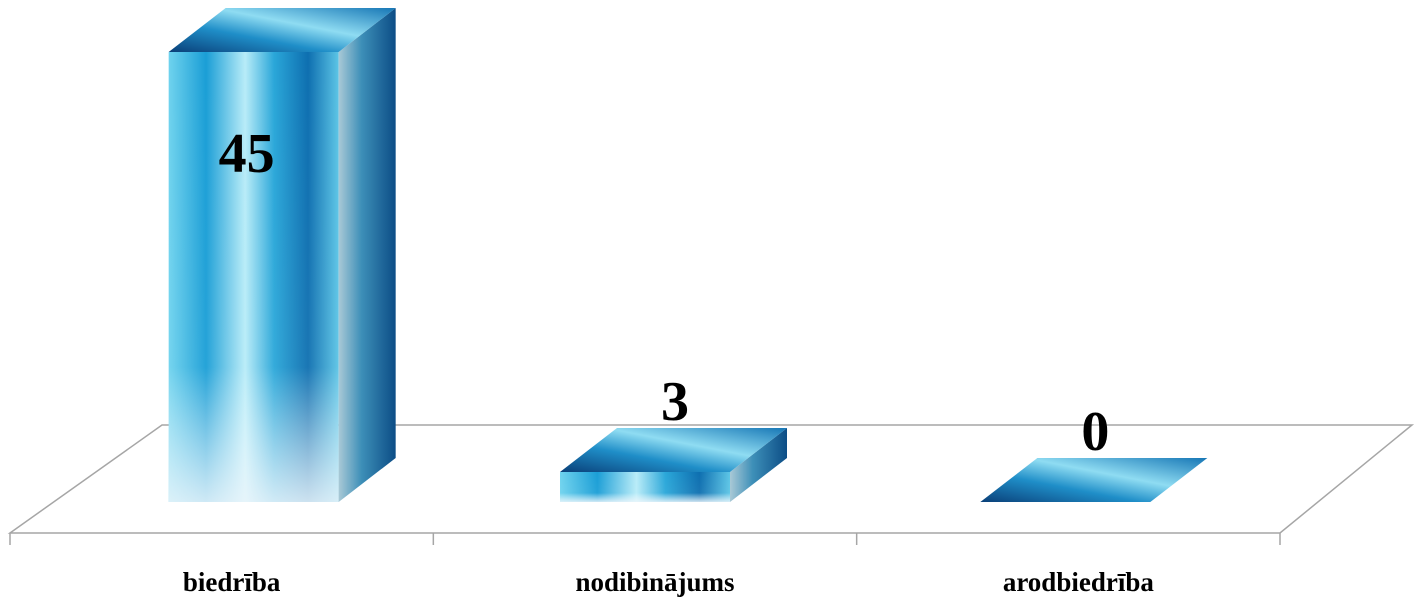  I want to click on data-label: 0, so click(1095, 432).